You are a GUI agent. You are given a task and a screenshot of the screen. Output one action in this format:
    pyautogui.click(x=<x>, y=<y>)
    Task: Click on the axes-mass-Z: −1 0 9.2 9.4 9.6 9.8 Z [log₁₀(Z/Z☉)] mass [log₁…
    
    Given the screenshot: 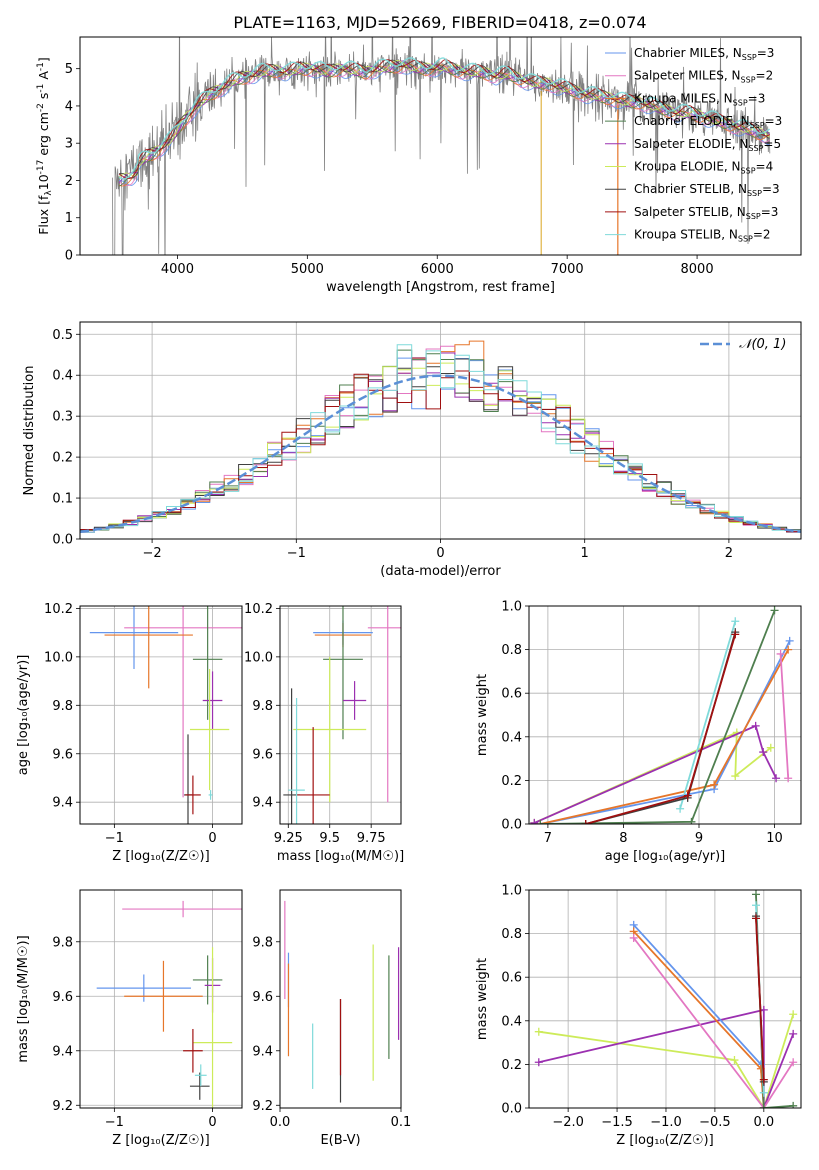 What is the action you would take?
    pyautogui.click(x=129, y=1018)
    